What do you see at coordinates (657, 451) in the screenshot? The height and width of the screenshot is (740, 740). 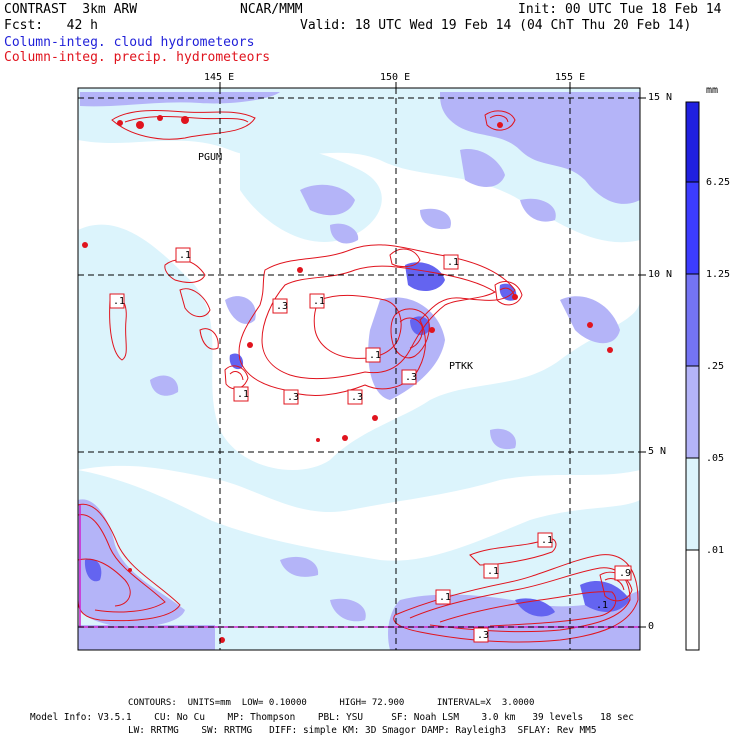 I see `lat-label-5n: 5 N` at bounding box center [657, 451].